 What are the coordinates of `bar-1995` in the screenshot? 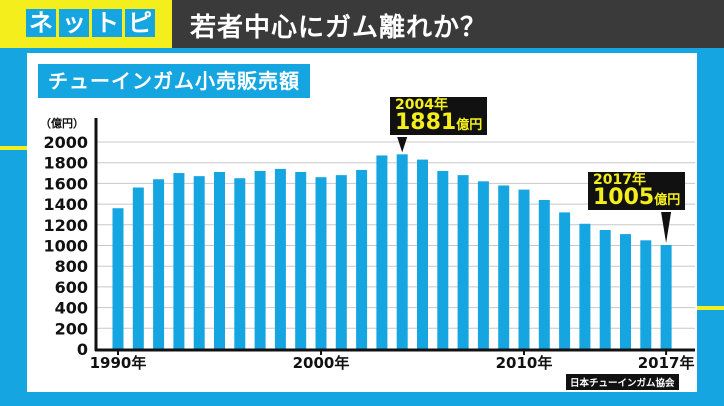 It's located at (219, 260).